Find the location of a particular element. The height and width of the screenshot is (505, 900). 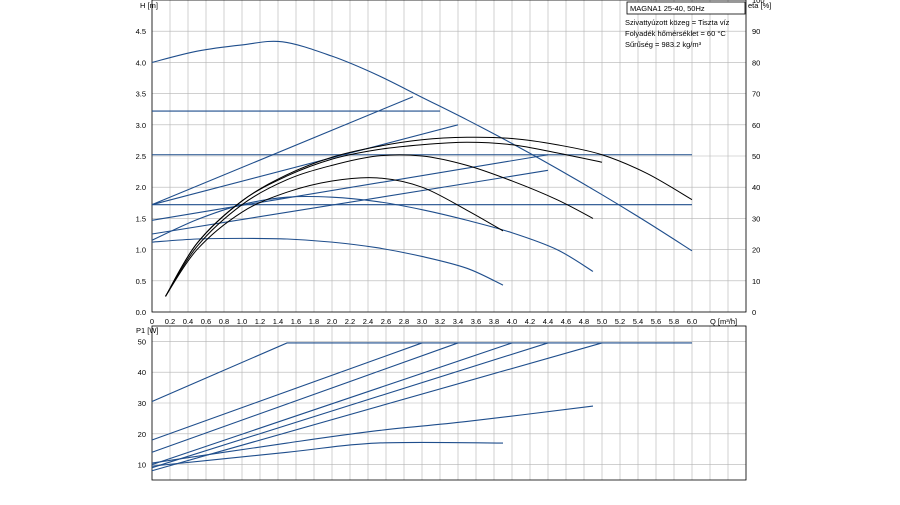

y2-tick-label: 100 is located at coordinates (758, 2).